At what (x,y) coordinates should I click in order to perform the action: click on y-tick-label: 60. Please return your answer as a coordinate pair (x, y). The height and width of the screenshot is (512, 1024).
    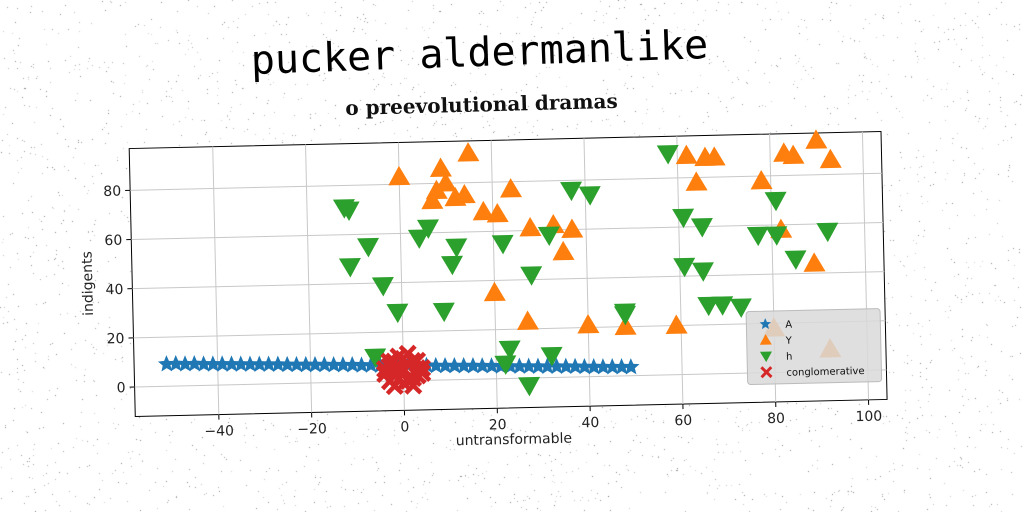
    Looking at the image, I should click on (113, 241).